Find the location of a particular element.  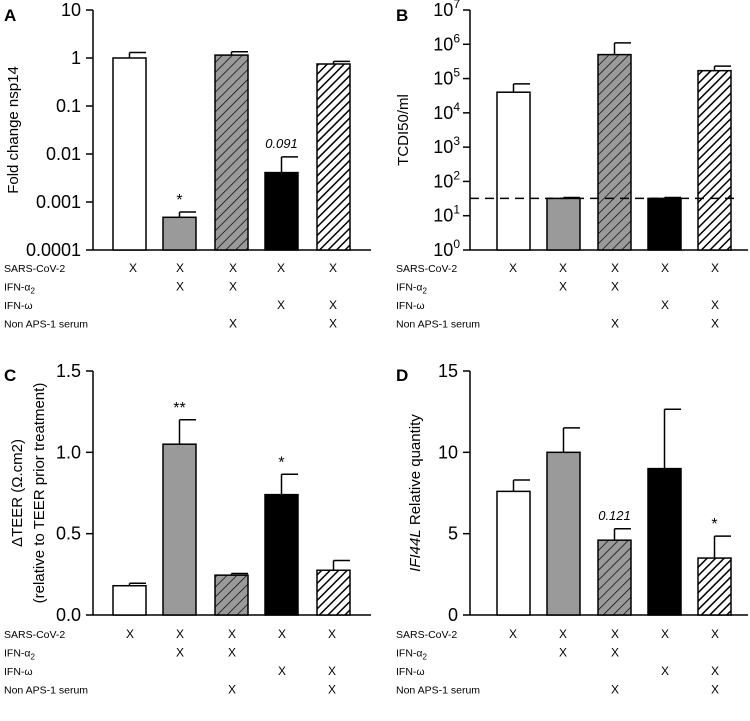

y-axis-label-c: ΔTEER (Ω.cm2) is located at coordinates (17, 493).